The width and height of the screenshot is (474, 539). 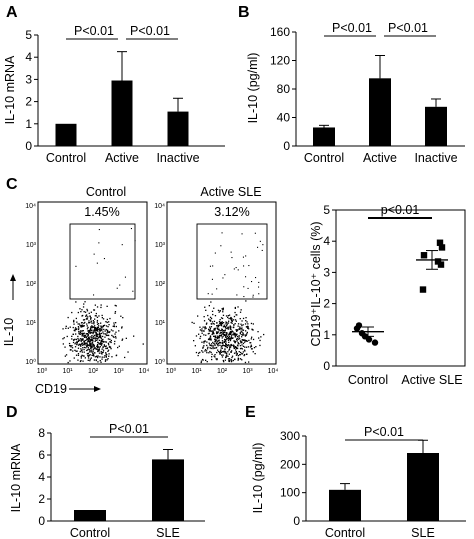 I want to click on panel-label-a: A, so click(x=12, y=12).